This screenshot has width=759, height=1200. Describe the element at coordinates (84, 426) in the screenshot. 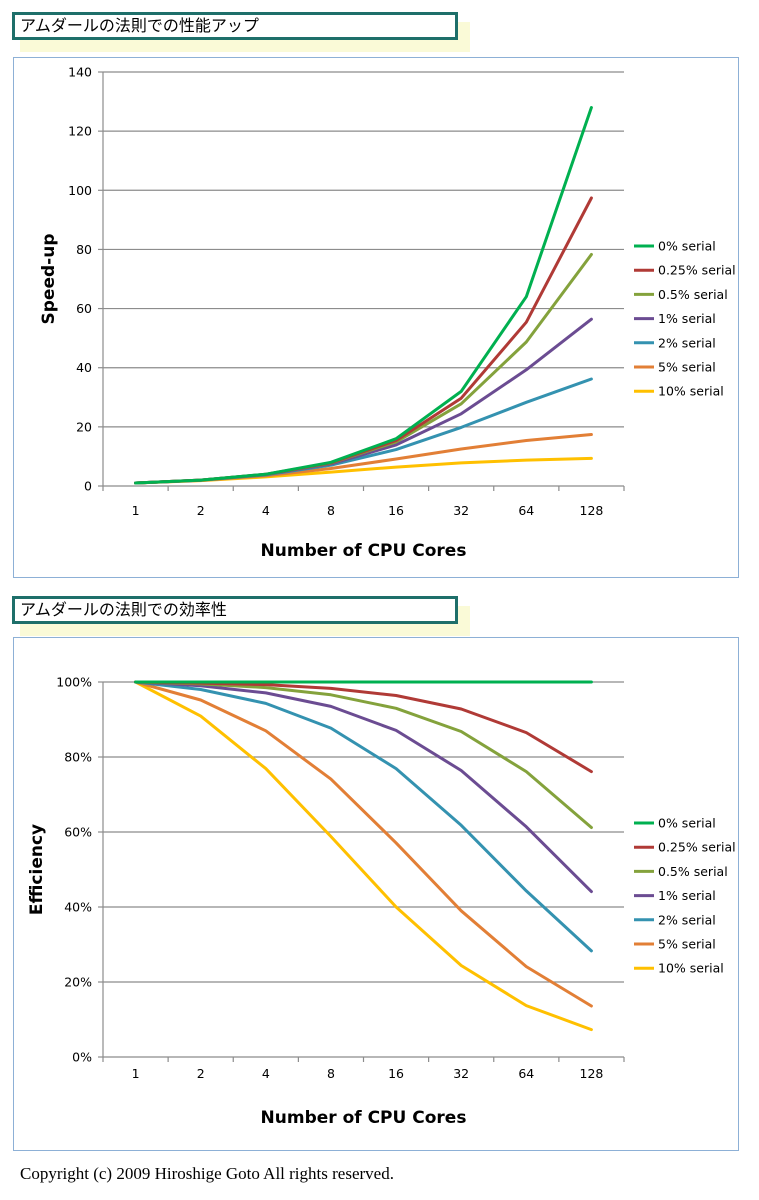

I see `y-tick-label: 20` at that location.